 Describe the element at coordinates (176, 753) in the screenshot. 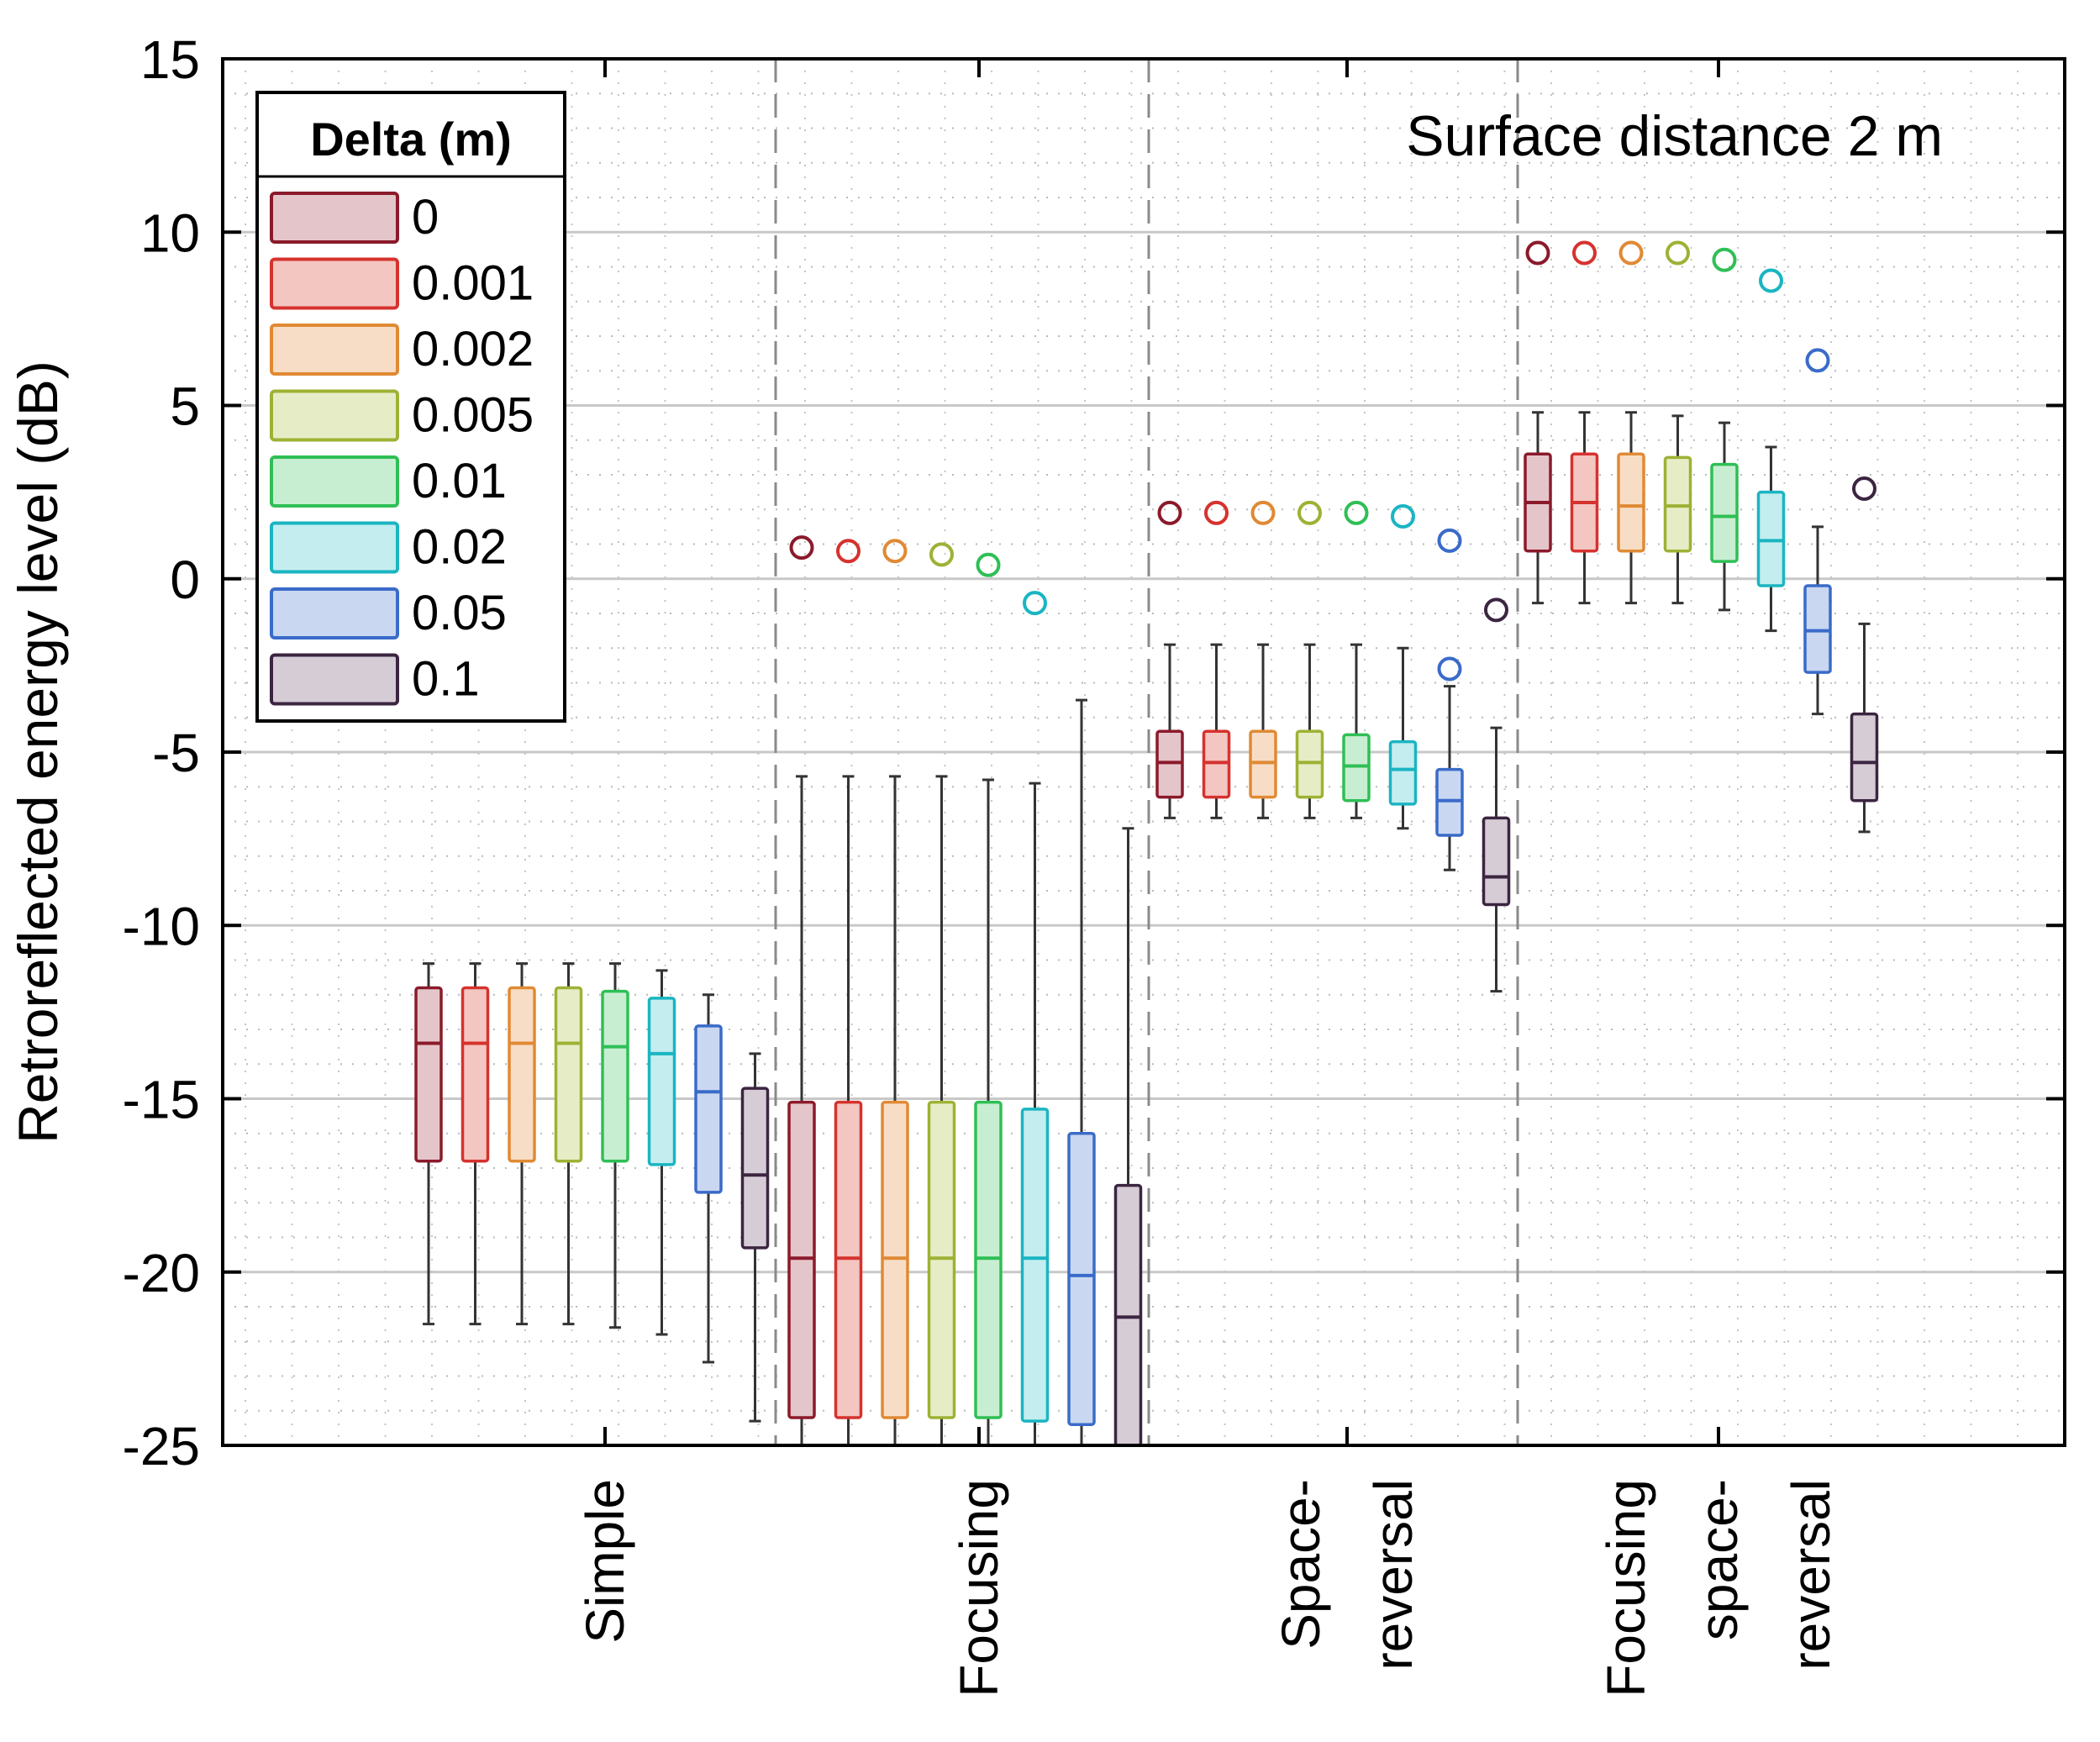

I see `y-tick-label: -5` at that location.